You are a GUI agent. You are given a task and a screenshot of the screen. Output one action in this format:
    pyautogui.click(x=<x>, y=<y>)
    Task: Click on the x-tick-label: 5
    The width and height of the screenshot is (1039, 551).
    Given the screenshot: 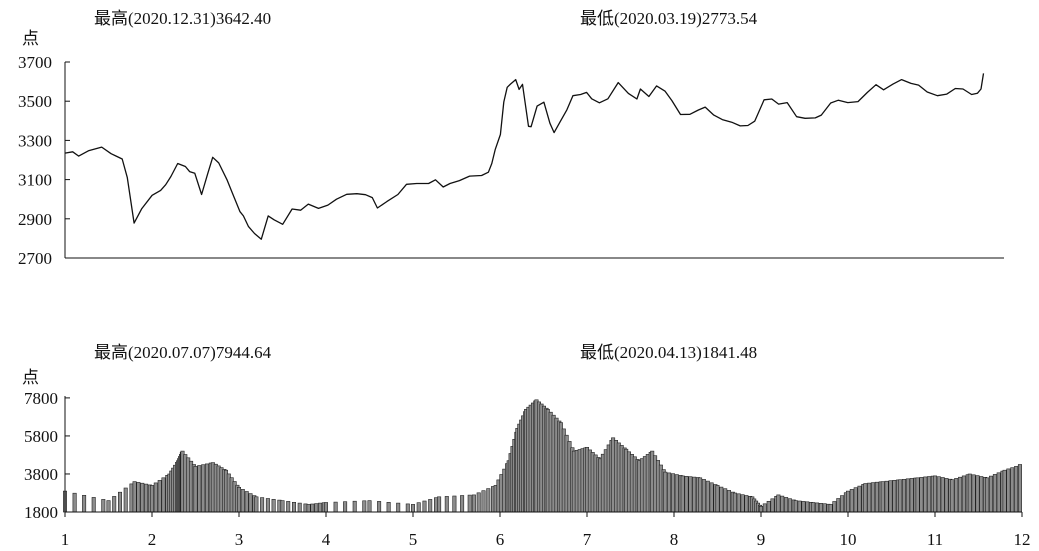 What is the action you would take?
    pyautogui.click(x=413, y=539)
    